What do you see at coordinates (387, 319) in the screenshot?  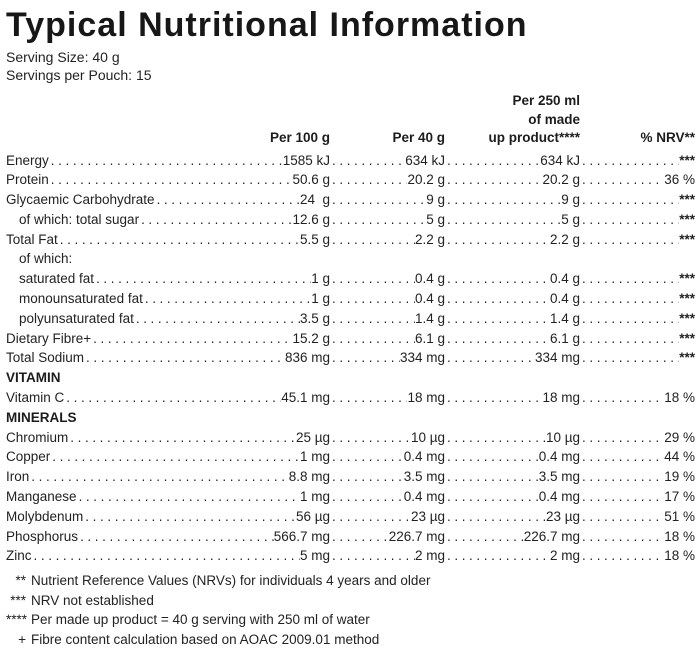 I see `row-segment-per-40g: 1.4 g` at bounding box center [387, 319].